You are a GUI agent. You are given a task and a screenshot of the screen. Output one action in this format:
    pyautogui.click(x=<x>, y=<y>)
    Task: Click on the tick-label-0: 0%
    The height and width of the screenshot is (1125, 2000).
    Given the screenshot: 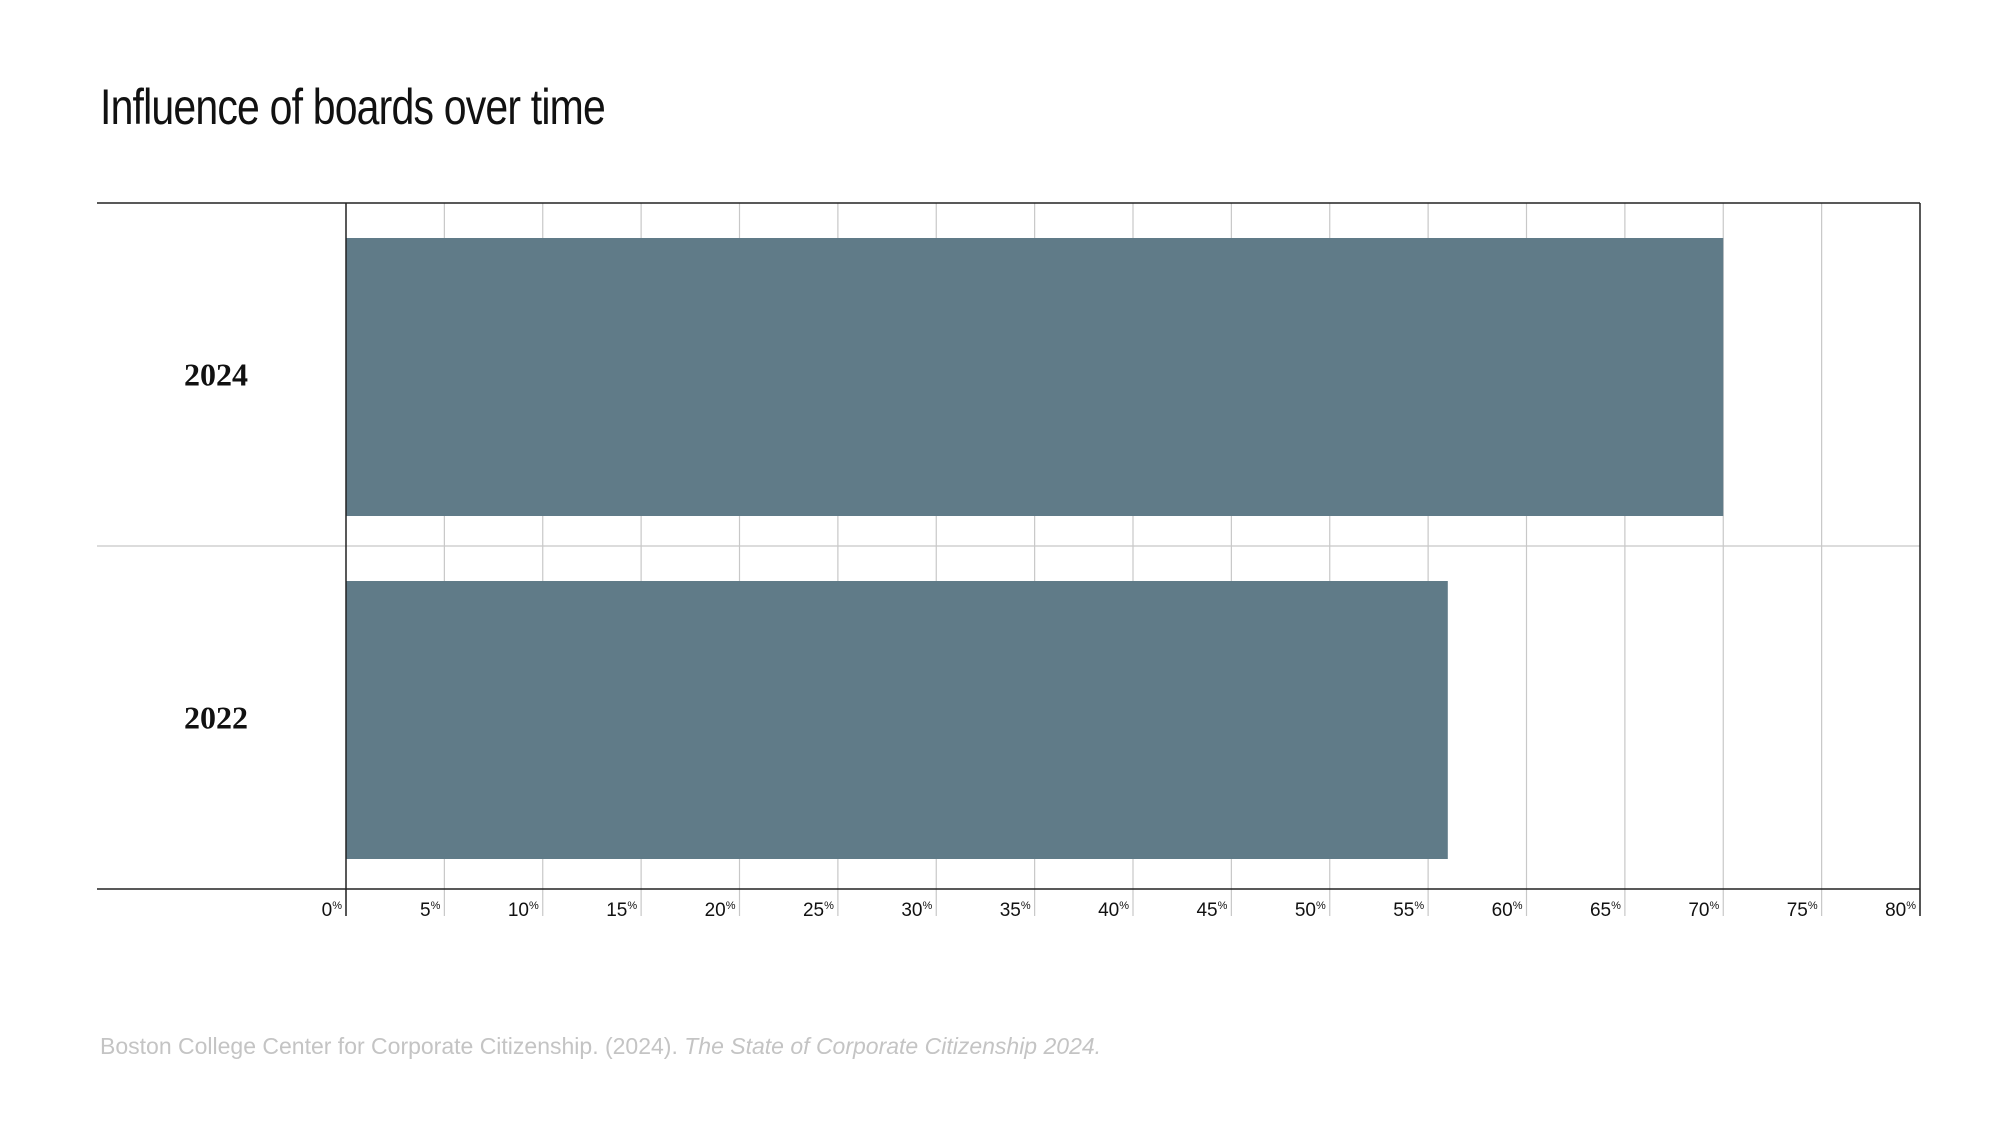 What is the action you would take?
    pyautogui.click(x=332, y=910)
    